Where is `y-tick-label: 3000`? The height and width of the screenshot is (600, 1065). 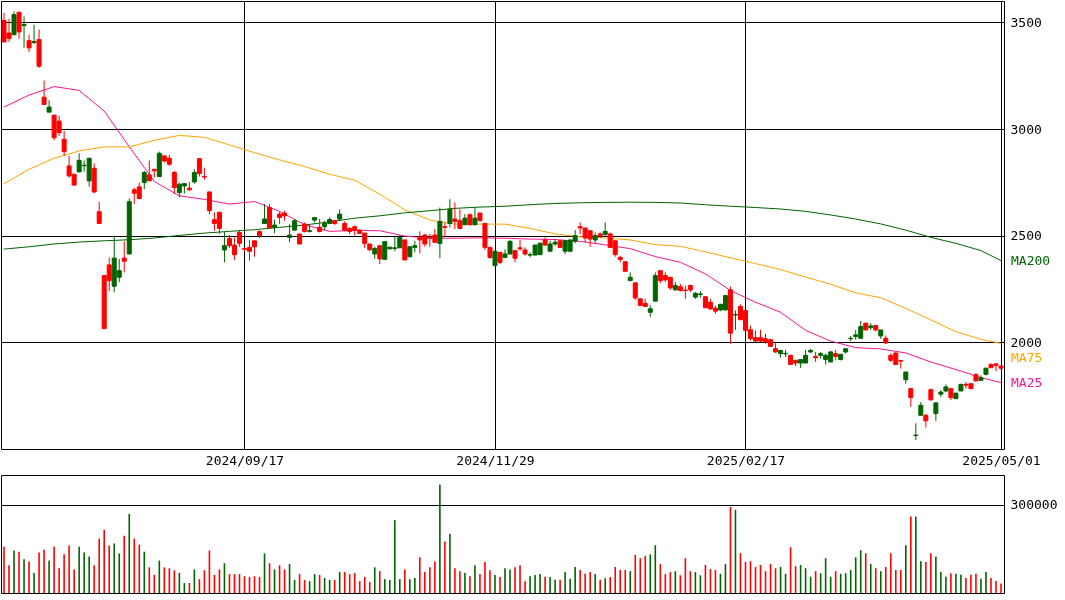 y-tick-label: 3000 is located at coordinates (1026, 129).